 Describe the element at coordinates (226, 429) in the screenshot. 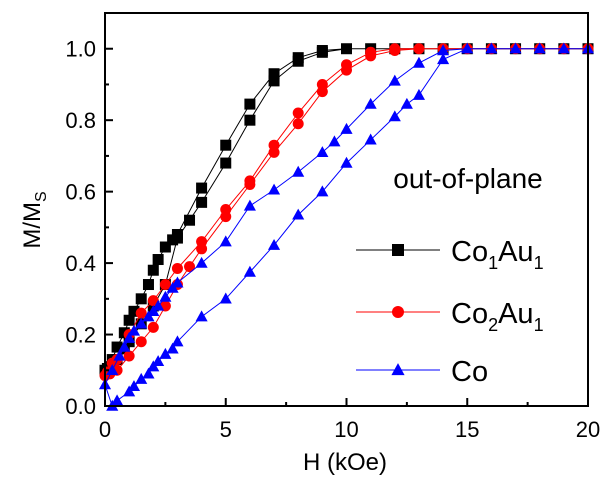

I see `x-tick-label: 5` at that location.